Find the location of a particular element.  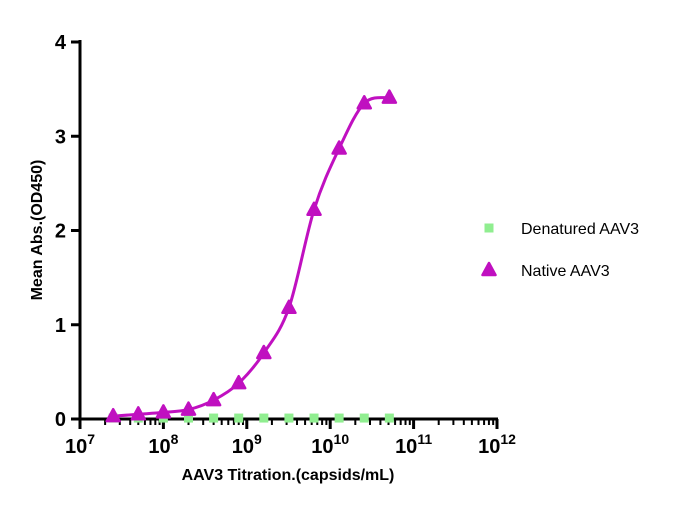

x-tick-label: 10¹¹ is located at coordinates (413, 444).